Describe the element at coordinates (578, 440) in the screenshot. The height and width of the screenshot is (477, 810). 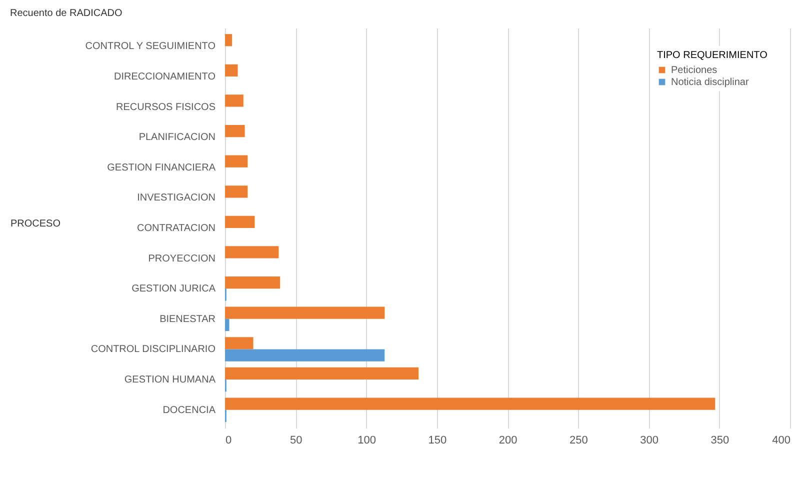
I see `x-tick-label: 250` at that location.